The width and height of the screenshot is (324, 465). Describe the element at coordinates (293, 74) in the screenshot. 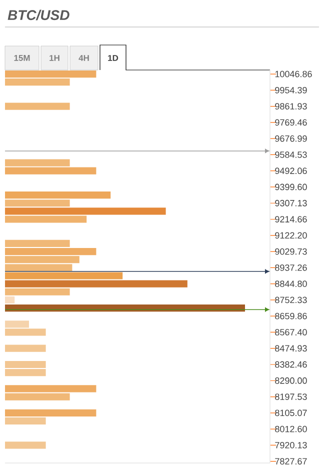

I see `y-tick-label: 10046.86` at that location.